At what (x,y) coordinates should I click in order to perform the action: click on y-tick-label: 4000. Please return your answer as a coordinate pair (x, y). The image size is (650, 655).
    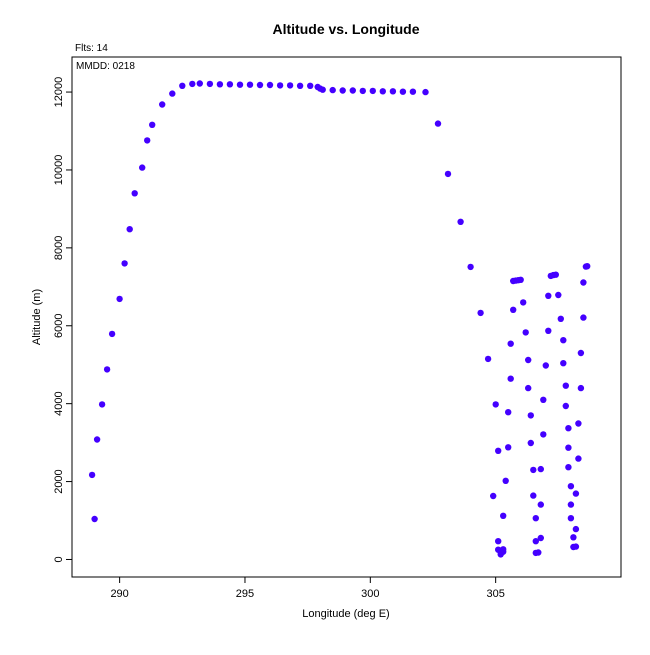
    Looking at the image, I should click on (59, 403).